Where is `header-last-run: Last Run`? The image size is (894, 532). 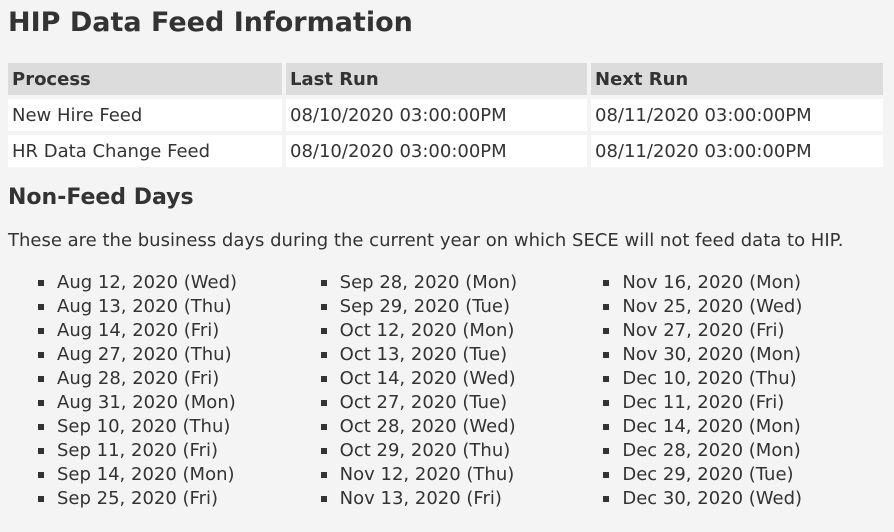
header-last-run: Last Run is located at coordinates (436, 79).